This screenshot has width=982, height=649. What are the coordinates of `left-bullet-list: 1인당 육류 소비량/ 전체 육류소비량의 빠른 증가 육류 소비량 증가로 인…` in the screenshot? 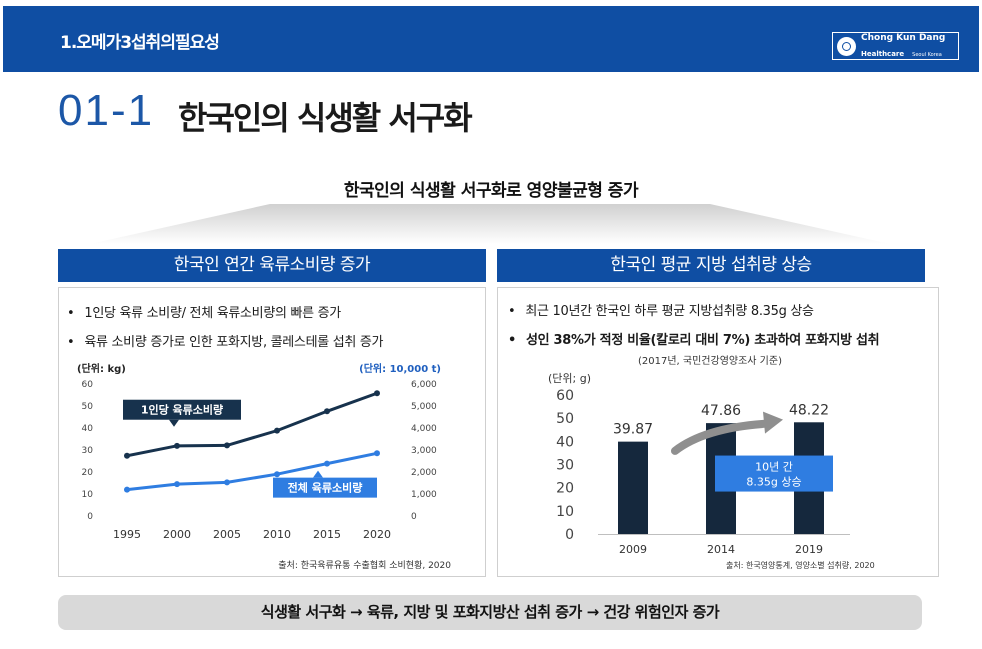 It's located at (225, 331).